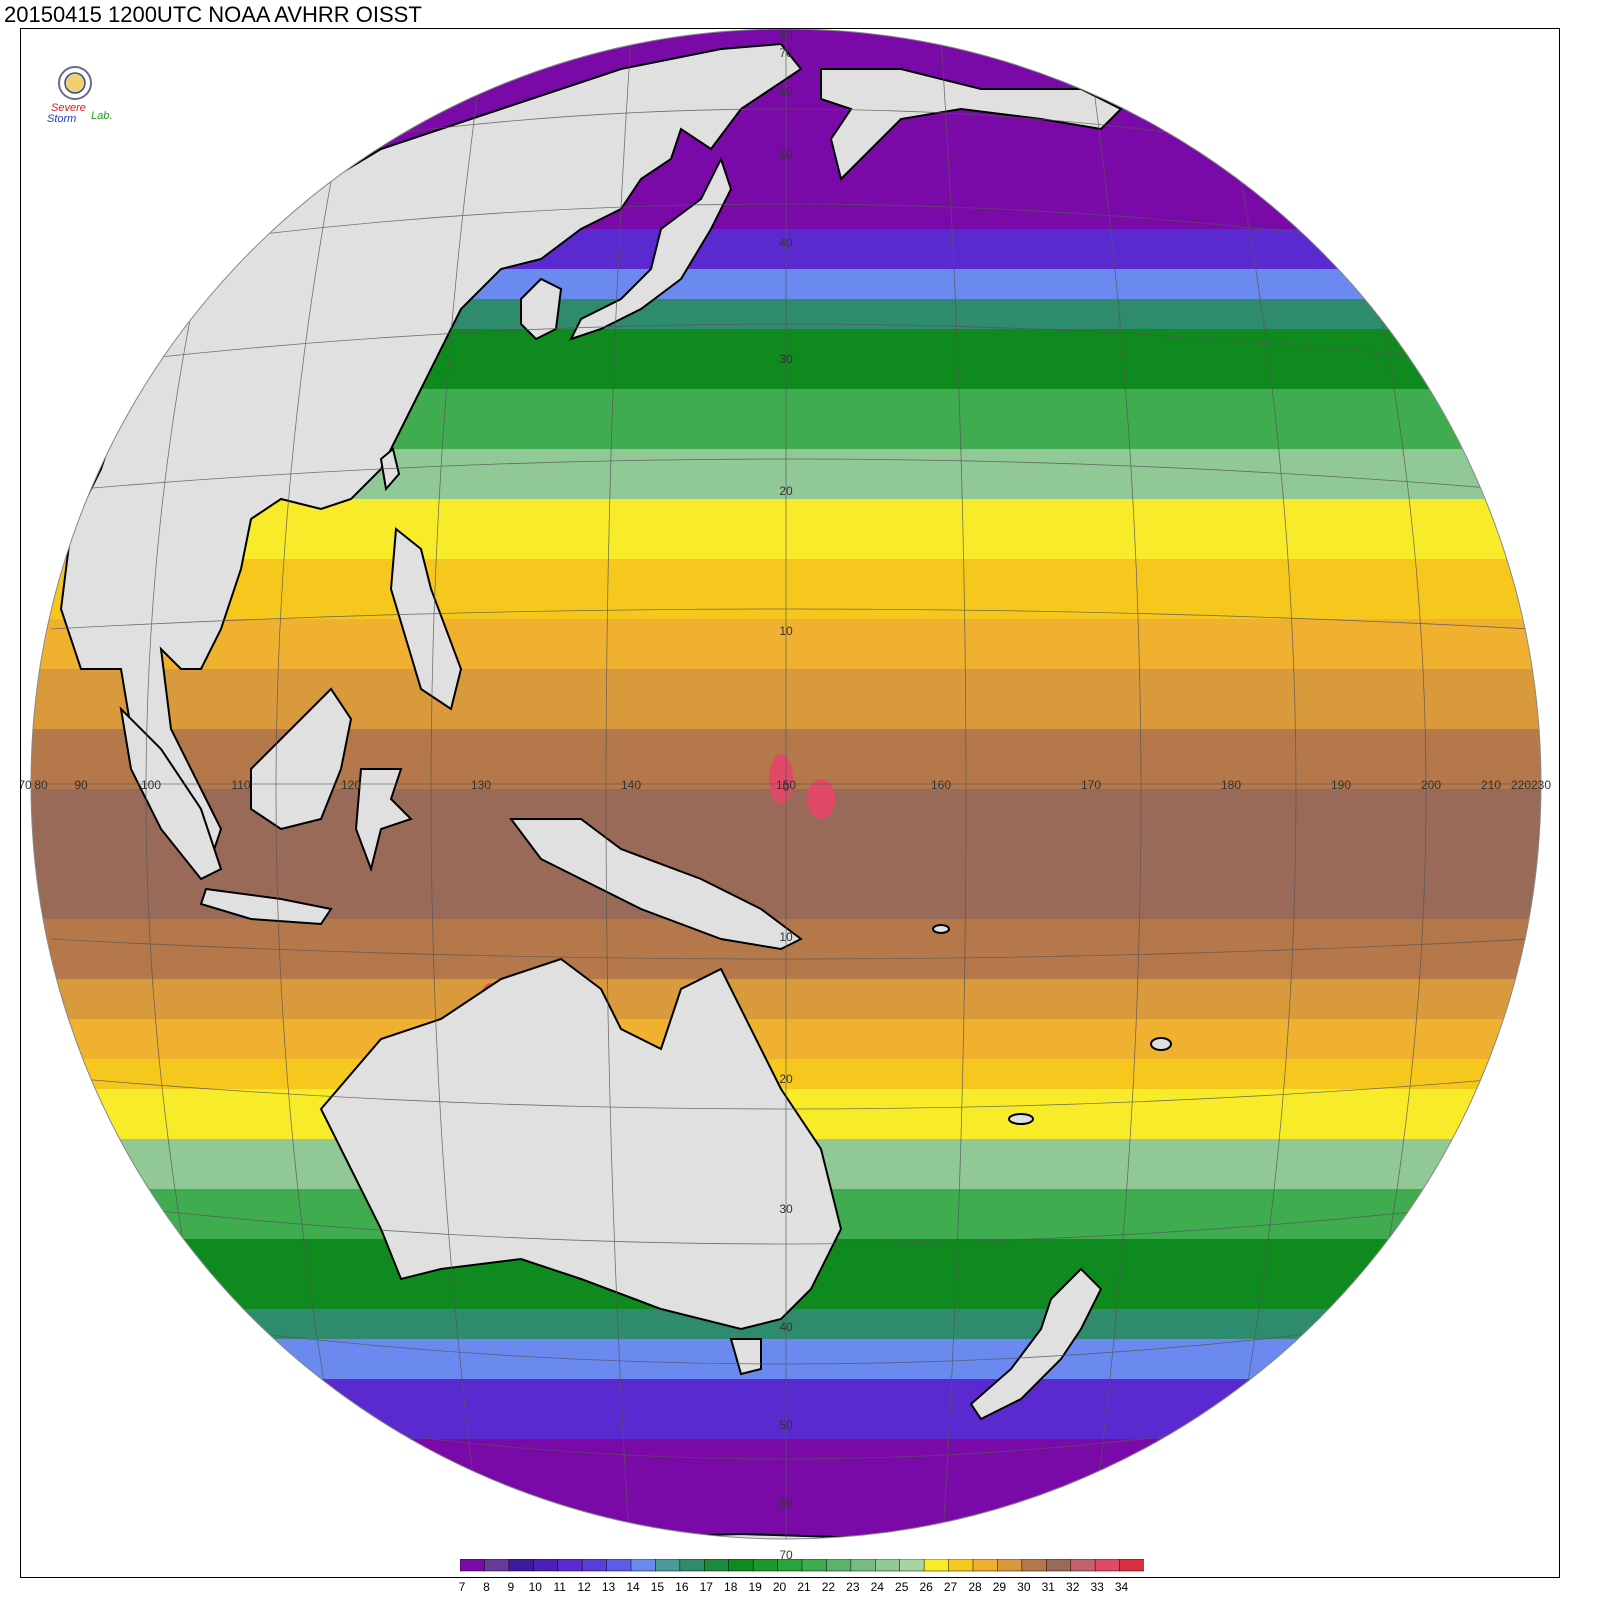 Image resolution: width=1600 pixels, height=1600 pixels. Describe the element at coordinates (631, 785) in the screenshot. I see `lon-label: 140` at that location.